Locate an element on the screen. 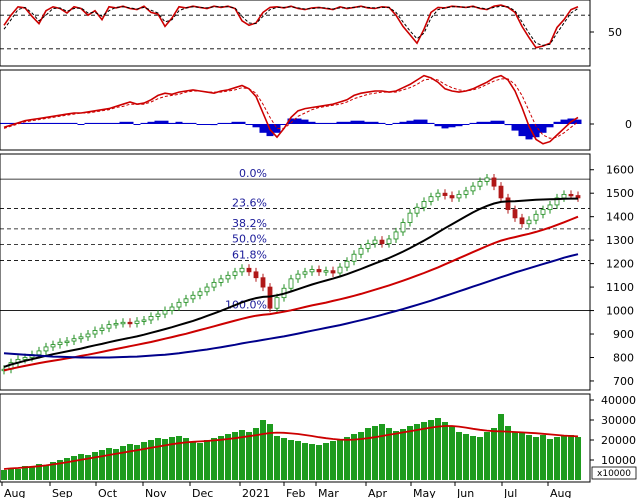  x-tick-label-8: Apr is located at coordinates (378, 492).